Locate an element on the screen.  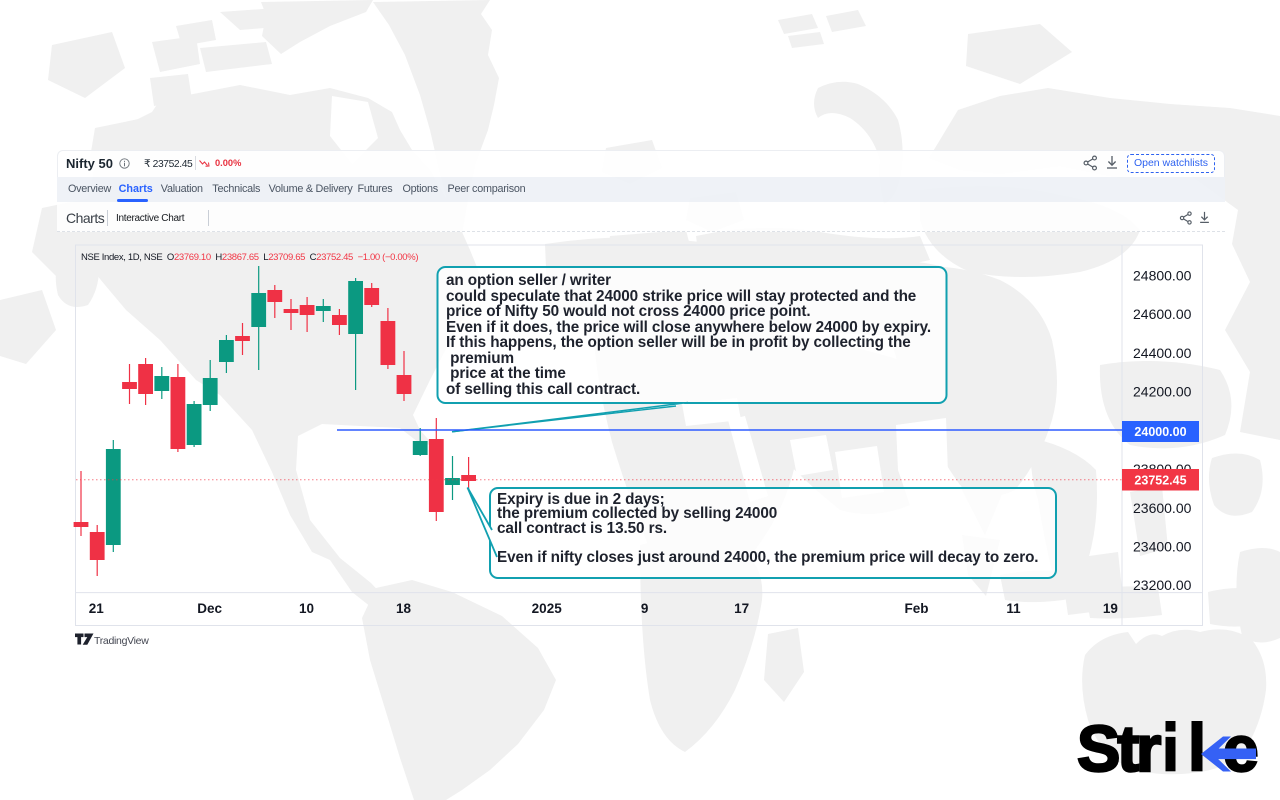
svg-text: 17 is located at coordinates (741, 608).